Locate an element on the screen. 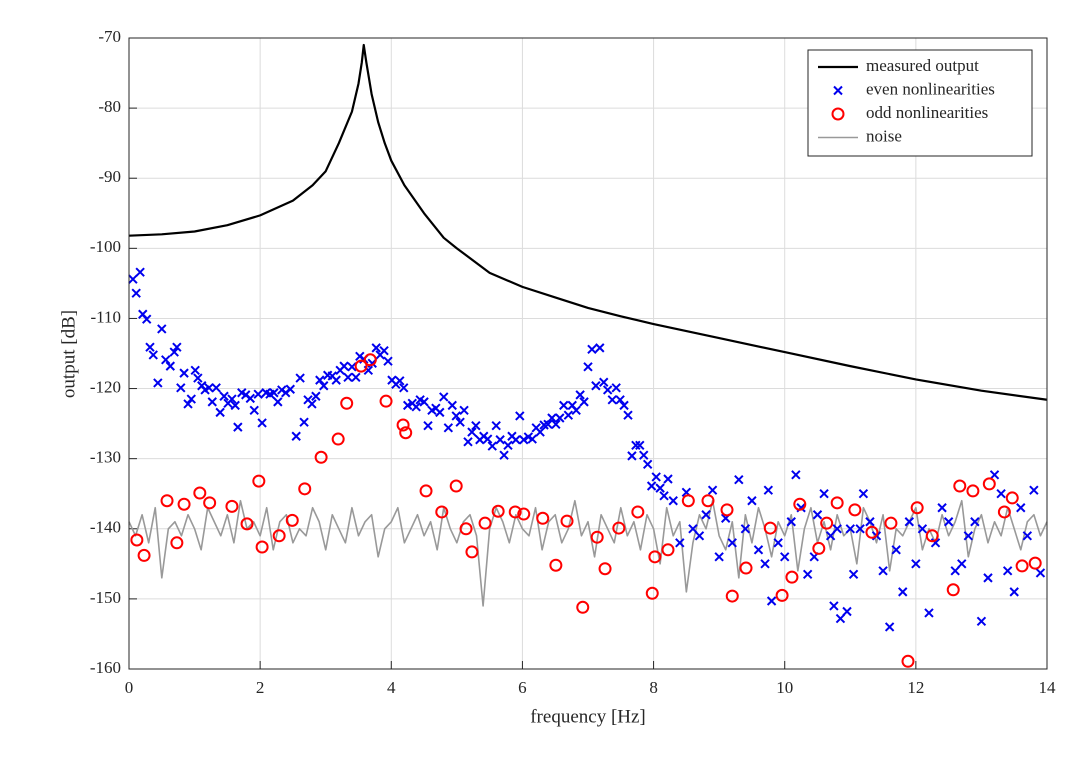  y-tick-label: -90 is located at coordinates (109, 176).